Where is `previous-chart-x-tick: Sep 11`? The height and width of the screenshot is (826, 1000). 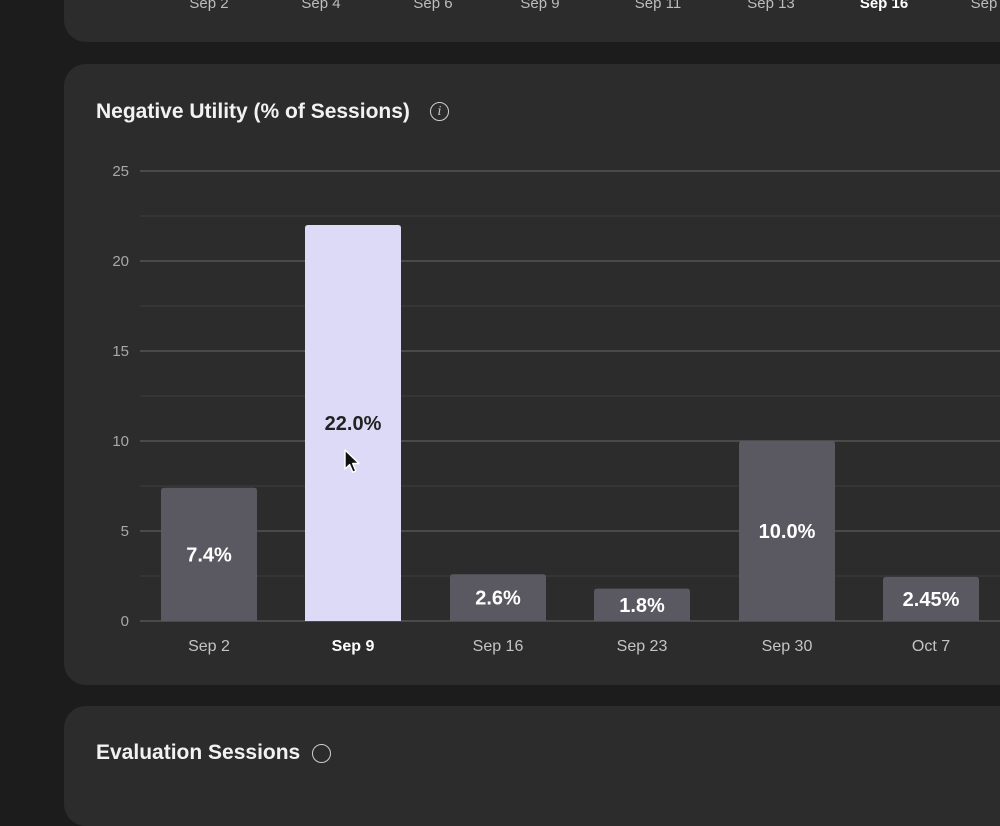
previous-chart-x-tick: Sep 11 is located at coordinates (658, 6).